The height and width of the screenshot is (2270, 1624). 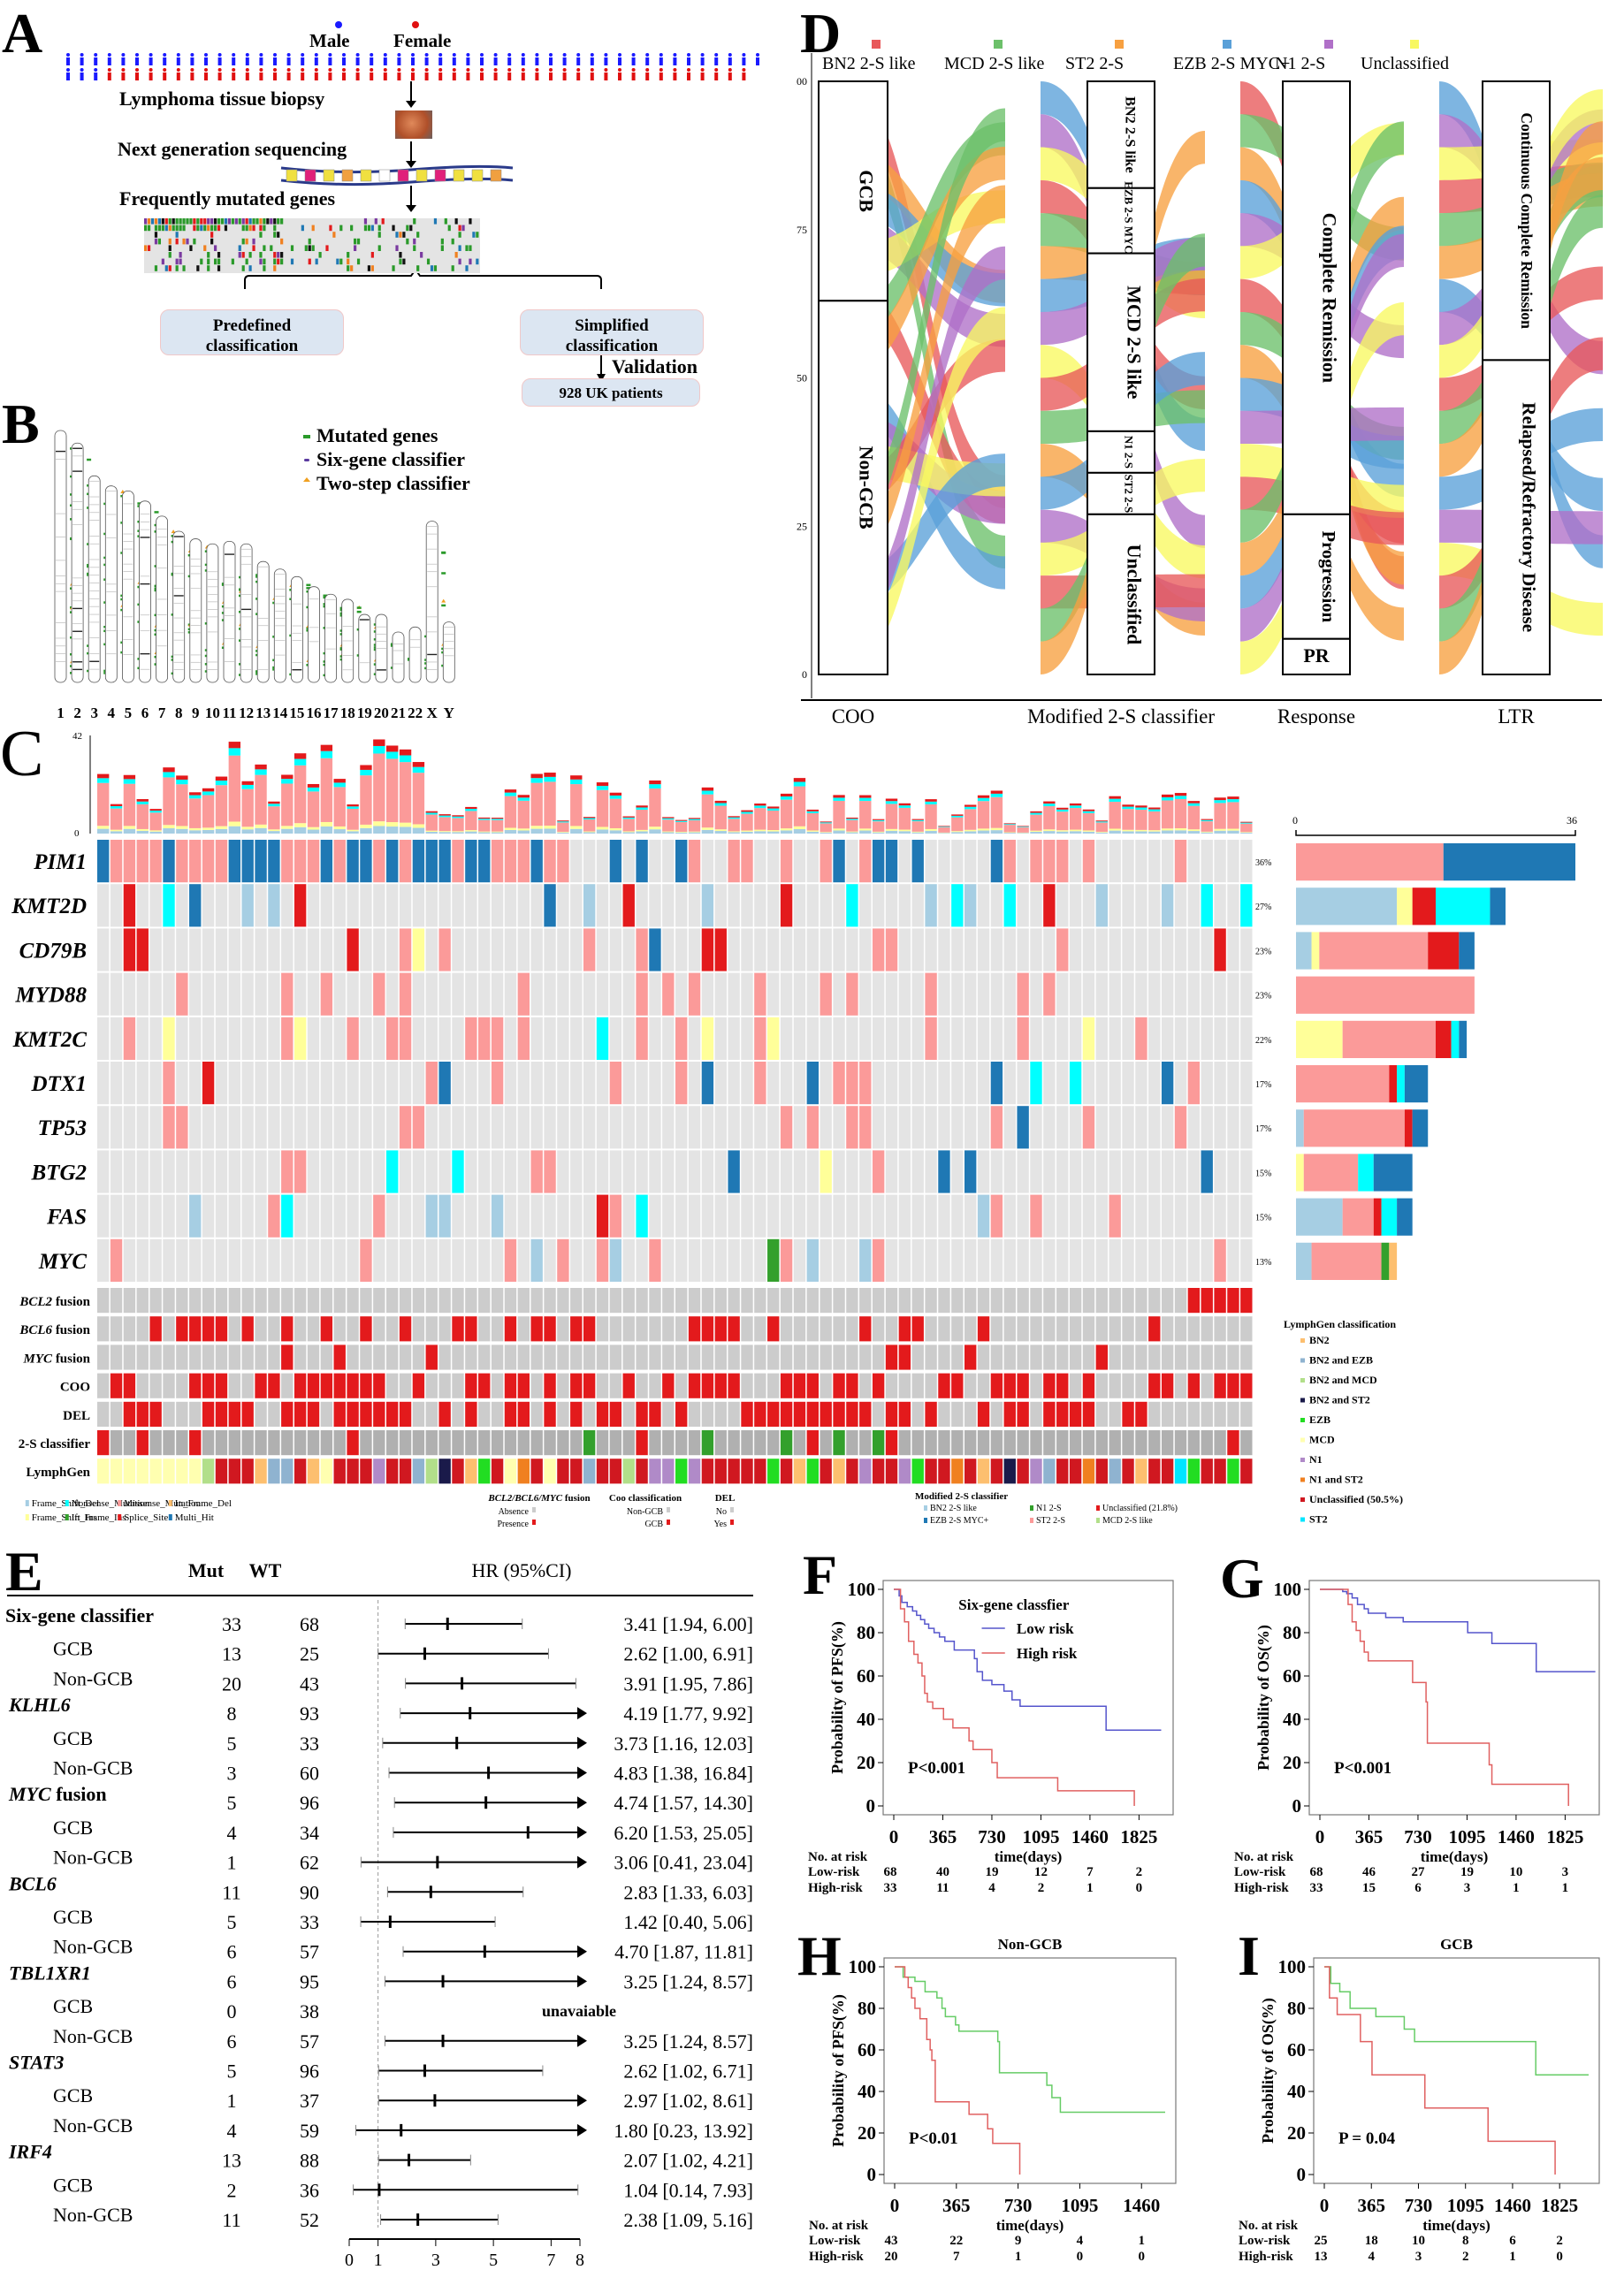 What do you see at coordinates (1030, 2040) in the screenshot?
I see `km-curve-low-risk` at bounding box center [1030, 2040].